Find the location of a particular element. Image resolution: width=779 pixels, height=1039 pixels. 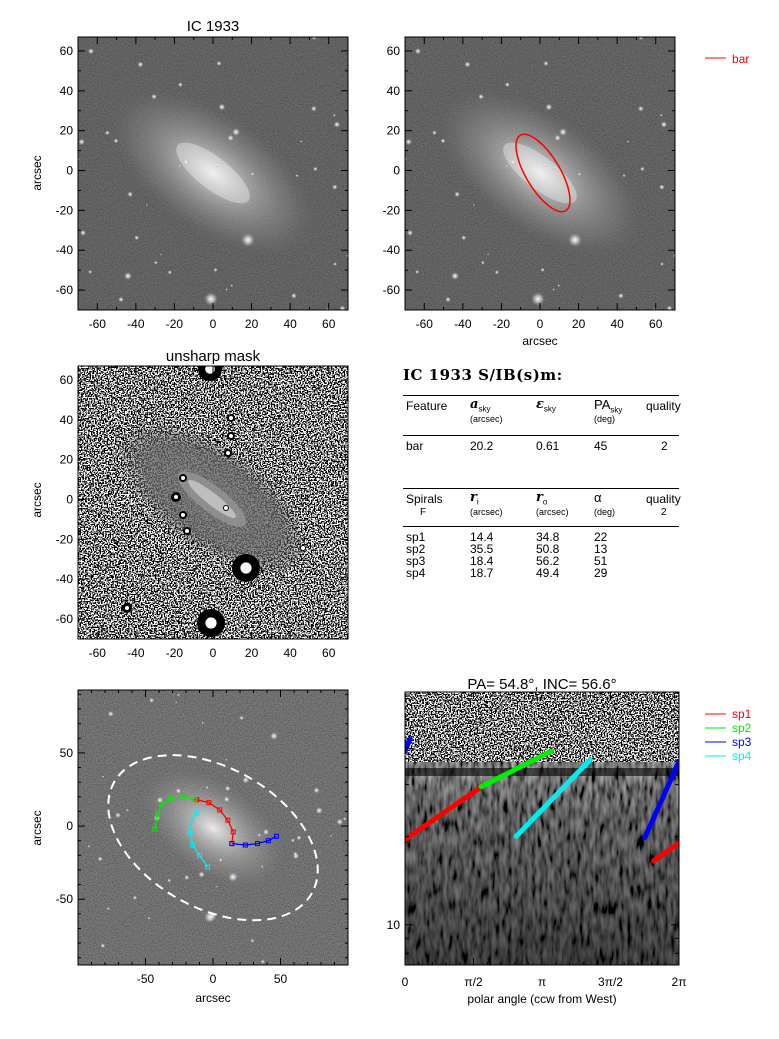

spiral-row-name: sp3 is located at coordinates (416, 561).